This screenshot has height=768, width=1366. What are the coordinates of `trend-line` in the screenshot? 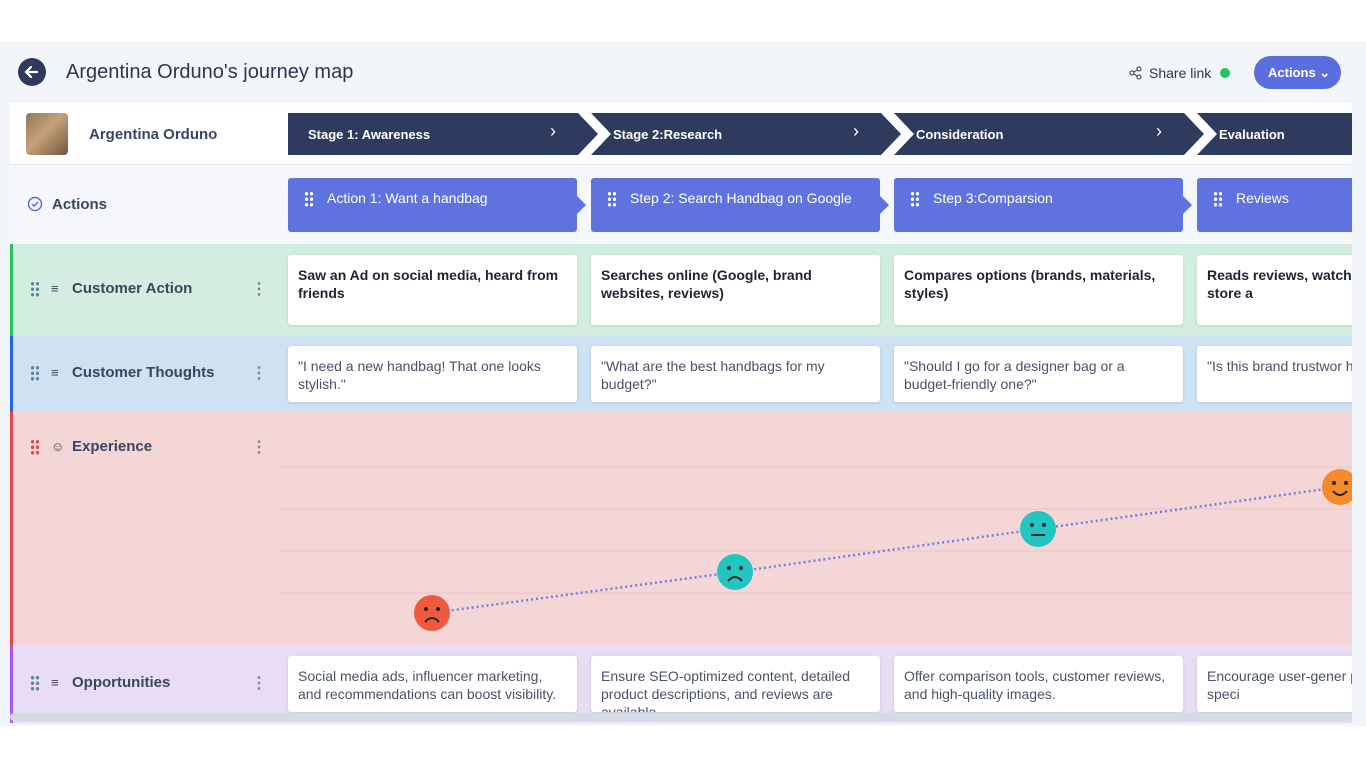 It's located at (886, 550).